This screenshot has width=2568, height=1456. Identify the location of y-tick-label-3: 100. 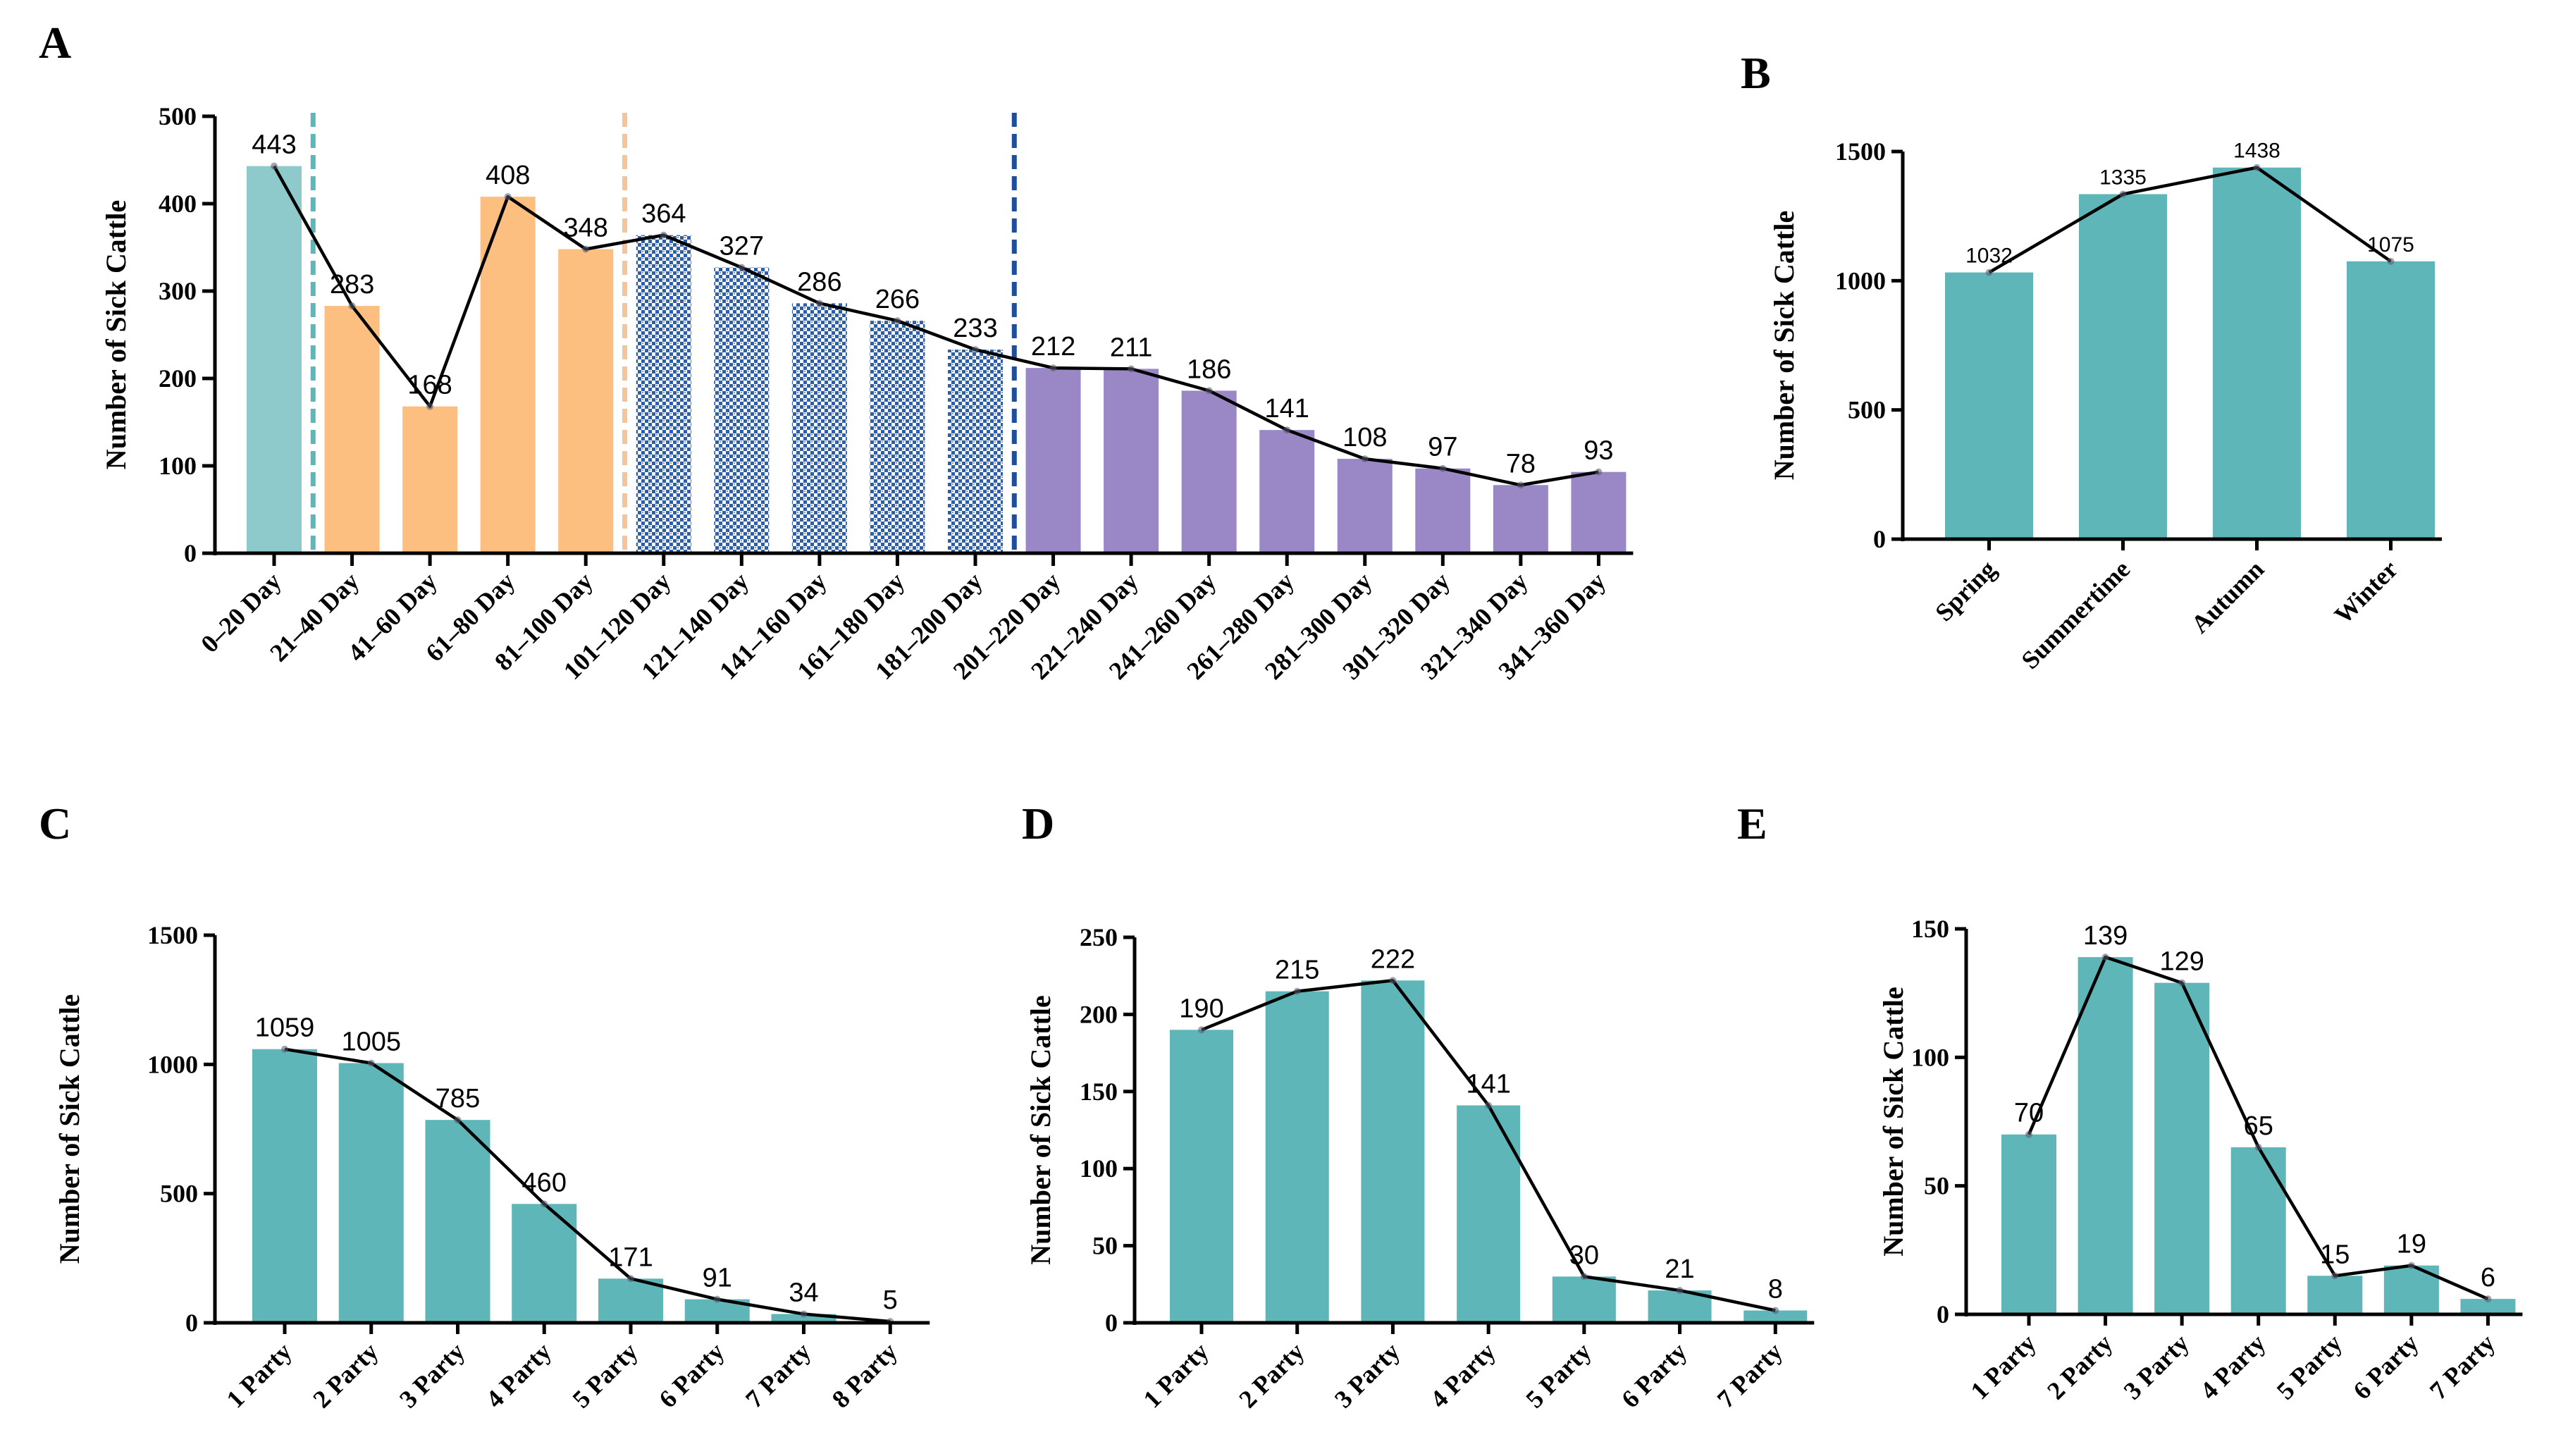
(1099, 1169).